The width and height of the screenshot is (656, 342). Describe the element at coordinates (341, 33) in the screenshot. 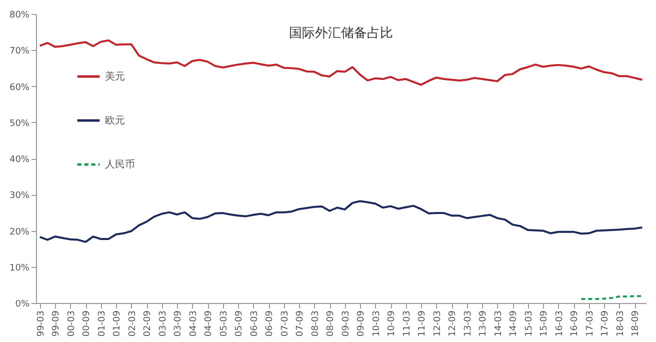

I see `text: 国际外汇储备占比` at that location.